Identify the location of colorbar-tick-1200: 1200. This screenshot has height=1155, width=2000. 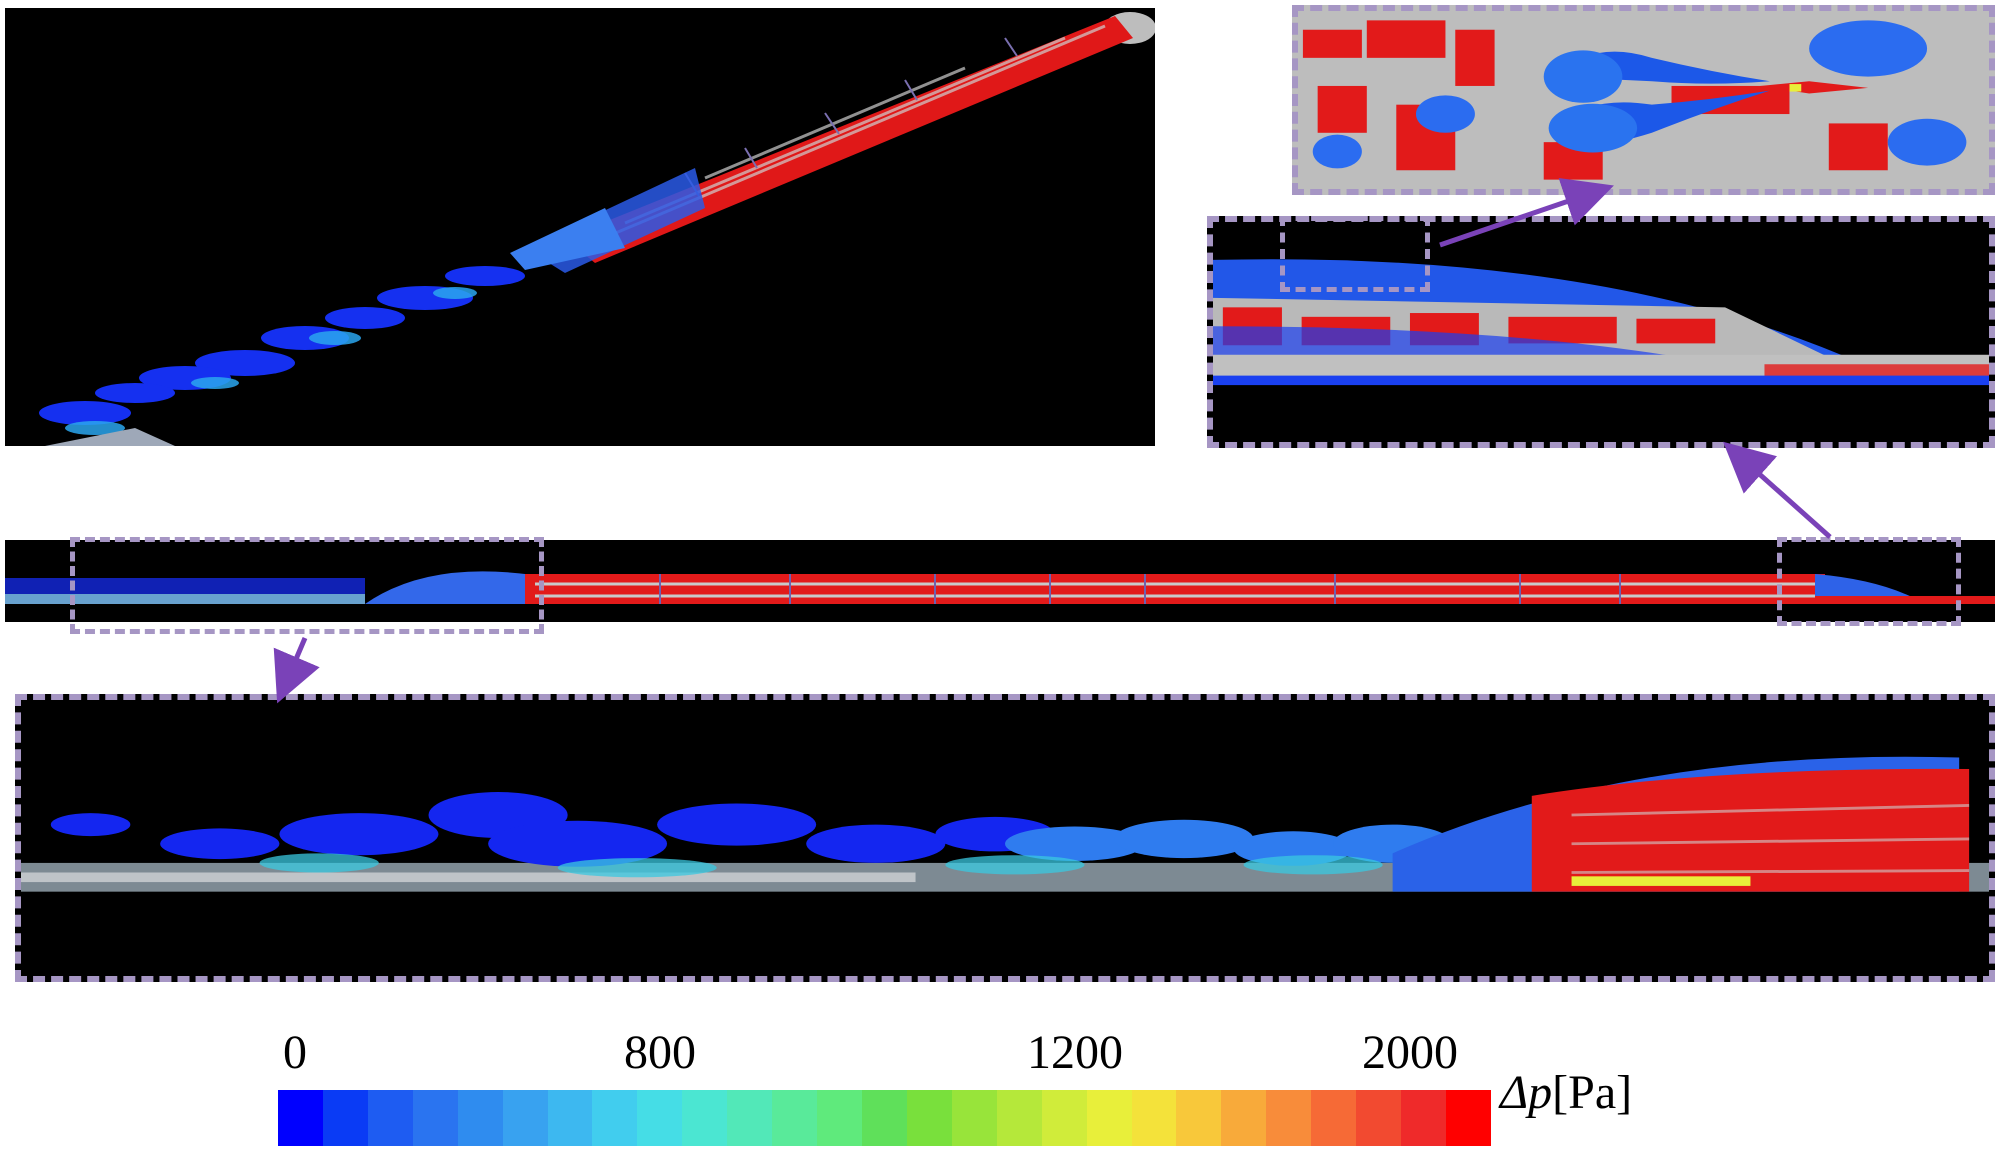
(1075, 1052).